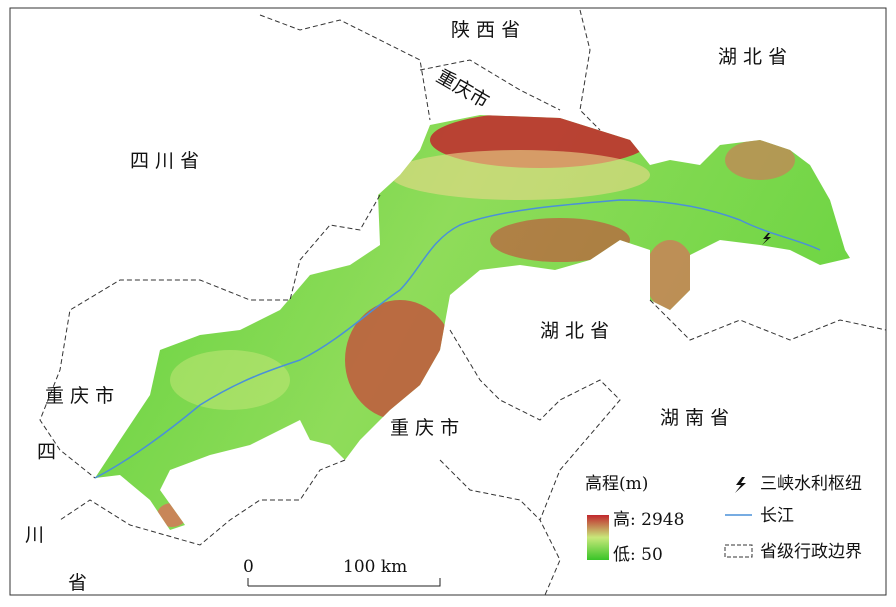 This screenshot has width=896, height=607. Describe the element at coordinates (811, 552) in the screenshot. I see `legend-item: 省级行政边界` at that location.